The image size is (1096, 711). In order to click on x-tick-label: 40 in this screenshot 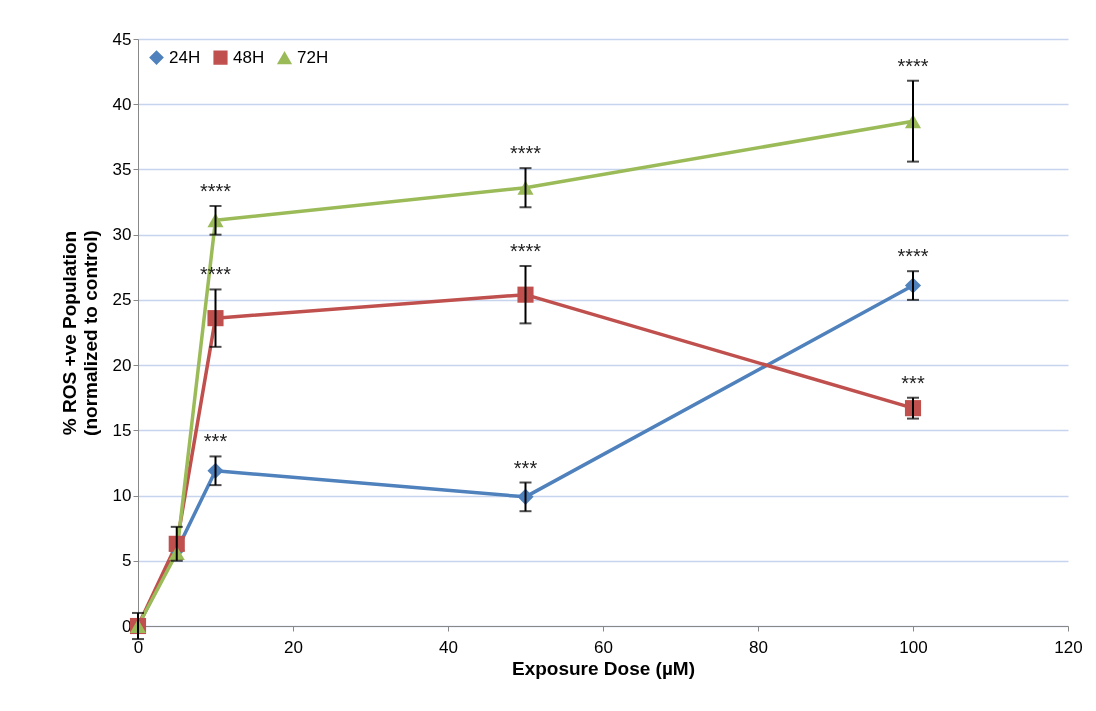, I will do `click(448, 647)`.